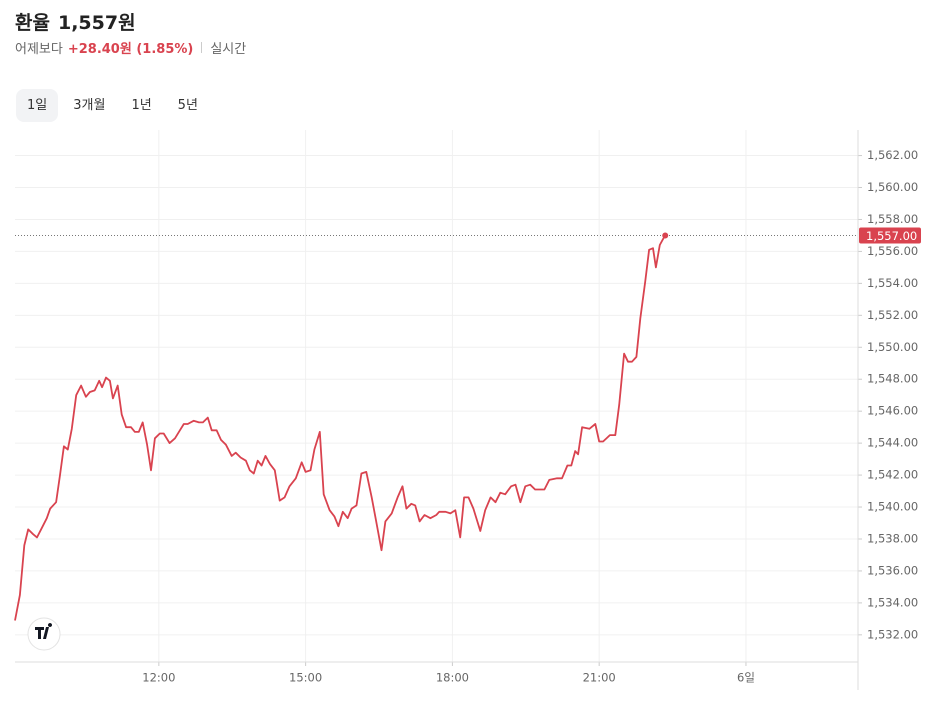 This screenshot has width=937, height=721. What do you see at coordinates (892, 634) in the screenshot?
I see `y-tick-label: 1,532.00` at bounding box center [892, 634].